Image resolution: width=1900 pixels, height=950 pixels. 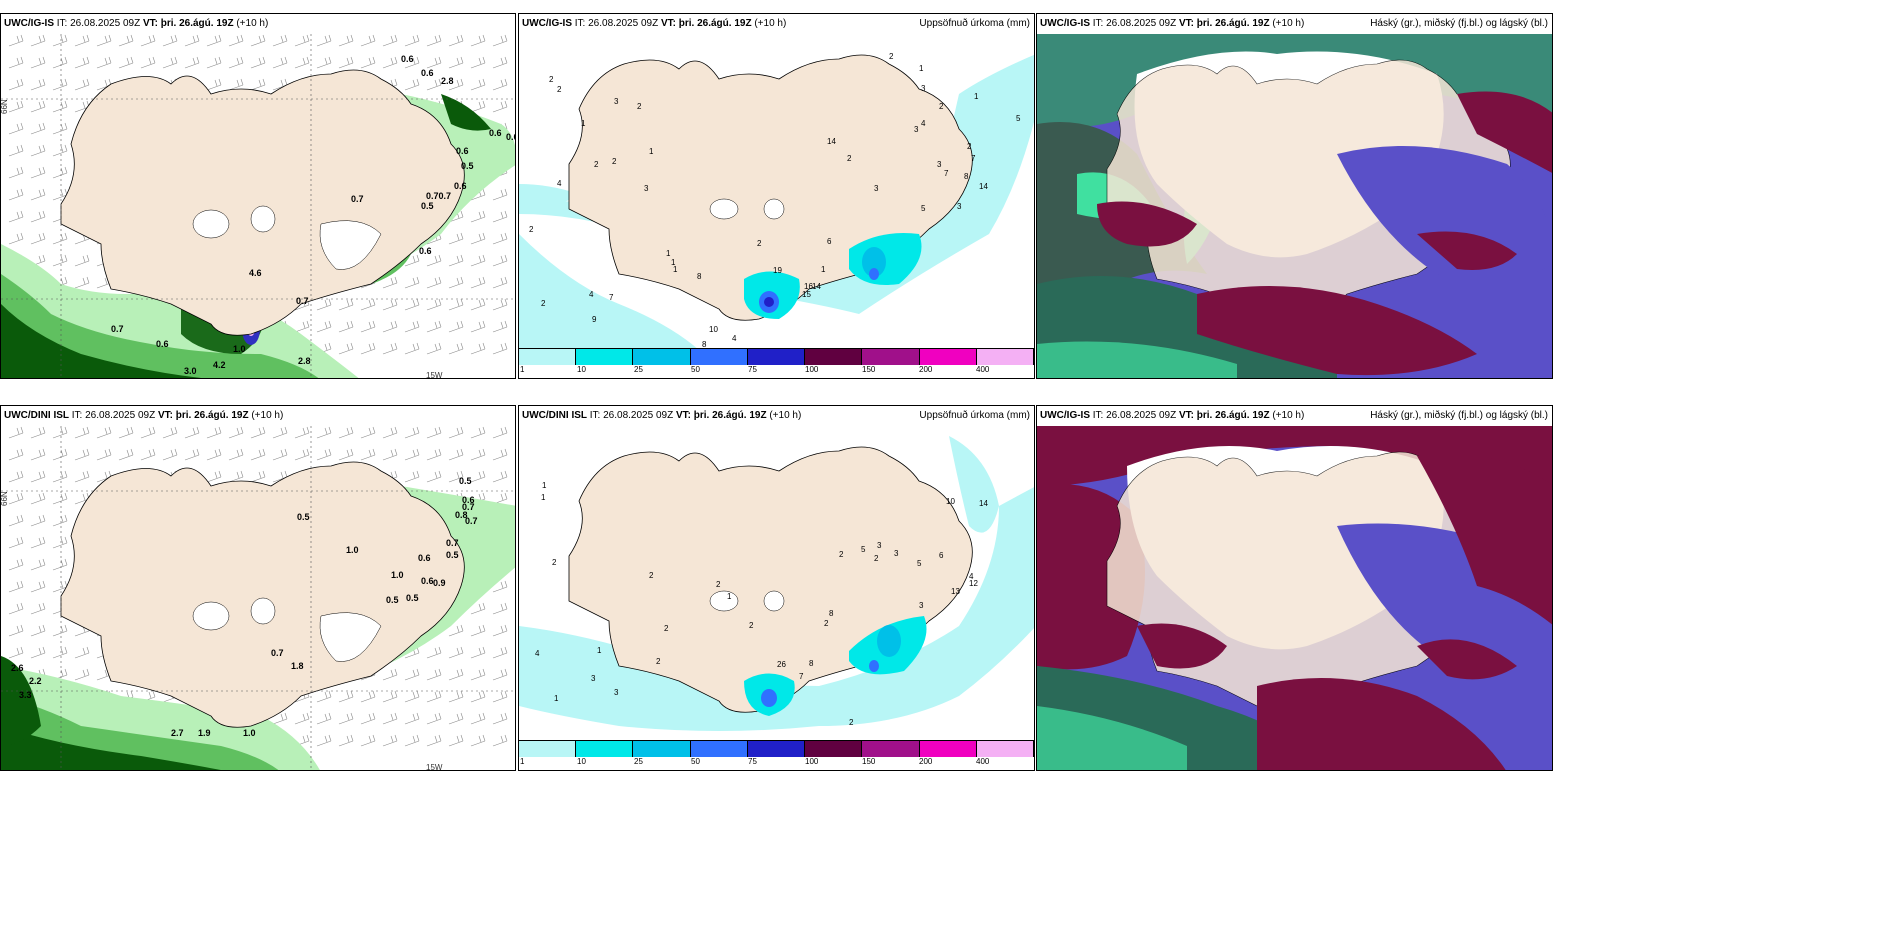 I want to click on value-label: 8, so click(x=699, y=276).